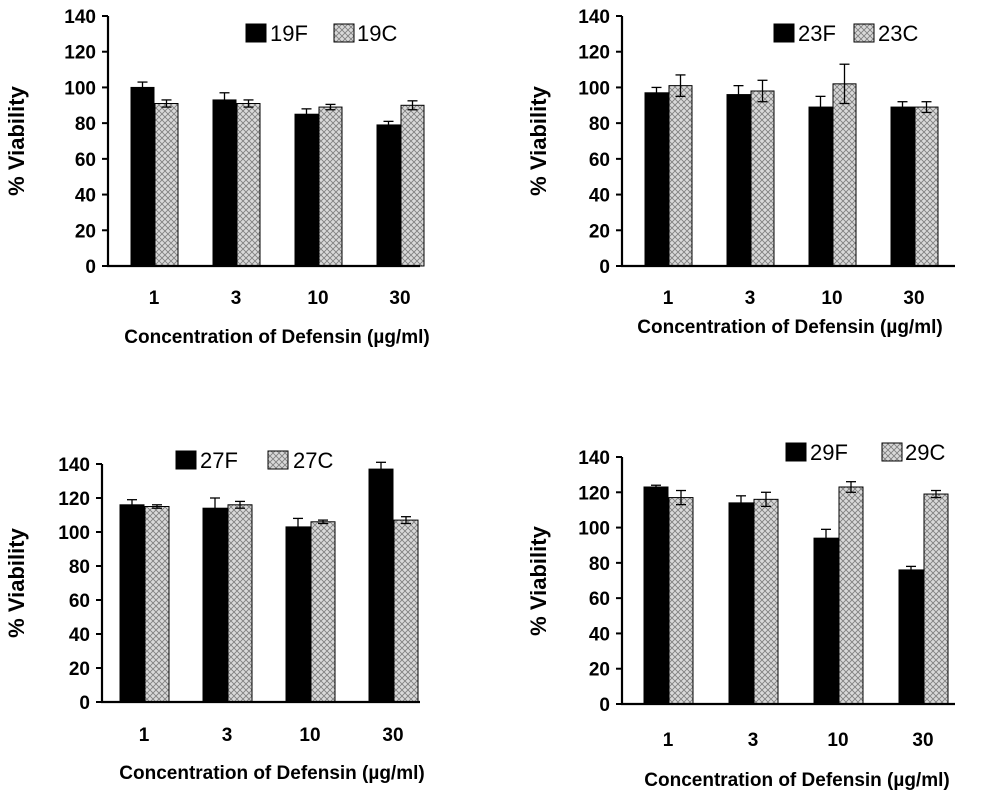 The width and height of the screenshot is (1000, 799). Describe the element at coordinates (186, 460) in the screenshot. I see `legend-swatch-27F` at that location.